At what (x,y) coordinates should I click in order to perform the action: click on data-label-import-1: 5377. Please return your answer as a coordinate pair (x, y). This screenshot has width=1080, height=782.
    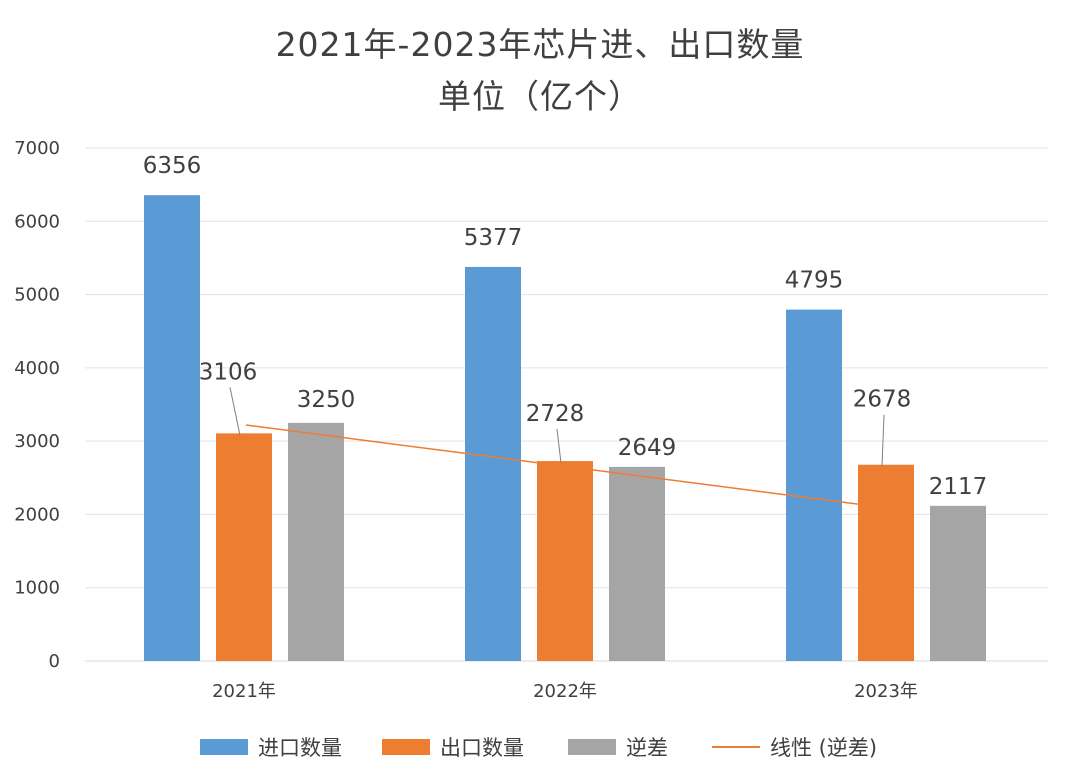
    Looking at the image, I should click on (493, 238).